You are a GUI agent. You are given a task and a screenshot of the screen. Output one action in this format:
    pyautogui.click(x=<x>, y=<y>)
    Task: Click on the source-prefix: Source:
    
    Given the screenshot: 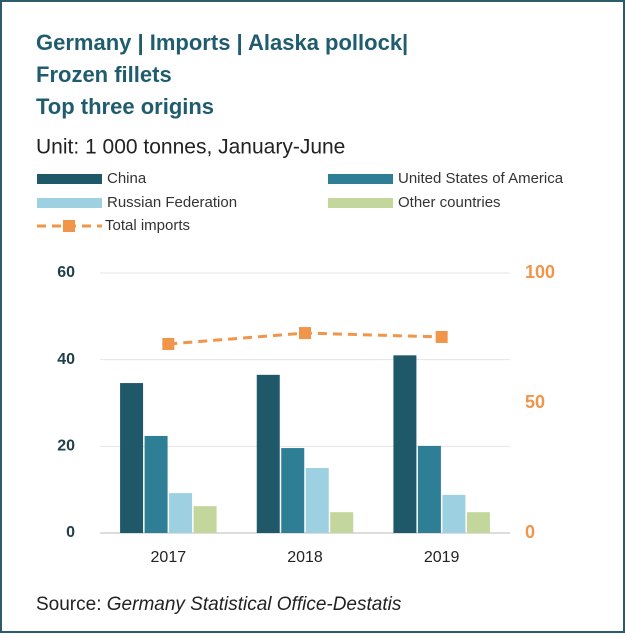 What is the action you would take?
    pyautogui.click(x=71, y=604)
    